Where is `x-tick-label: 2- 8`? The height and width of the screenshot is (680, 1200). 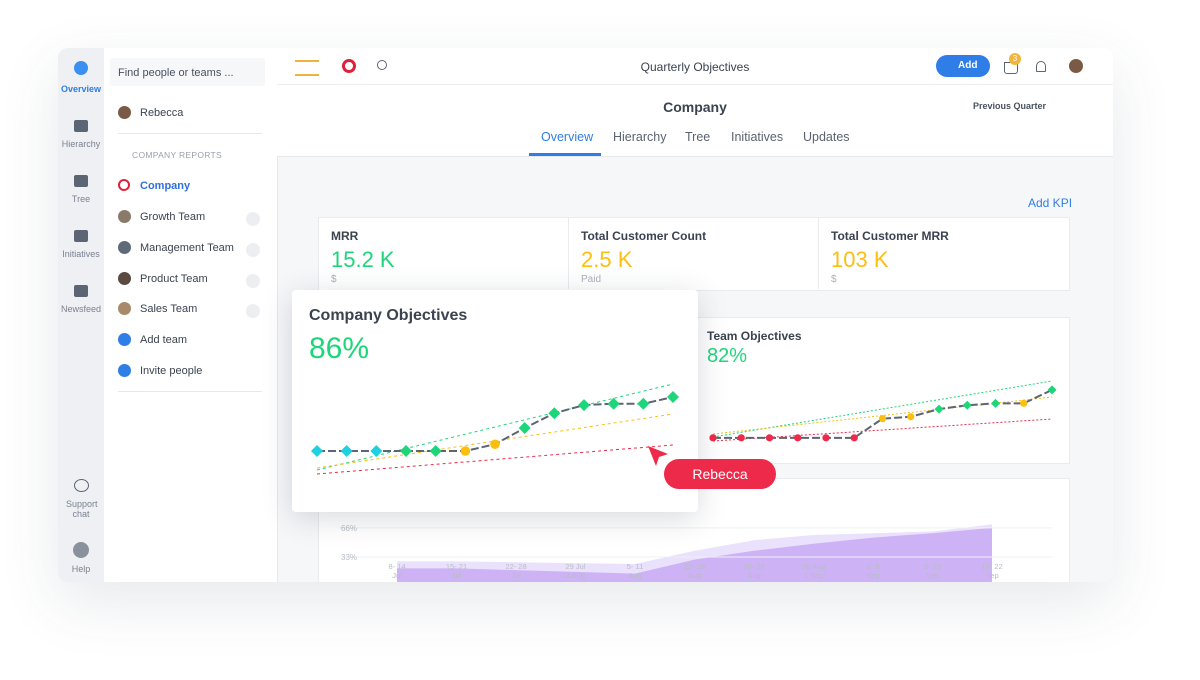 x-tick-label: 2- 8 is located at coordinates (873, 566).